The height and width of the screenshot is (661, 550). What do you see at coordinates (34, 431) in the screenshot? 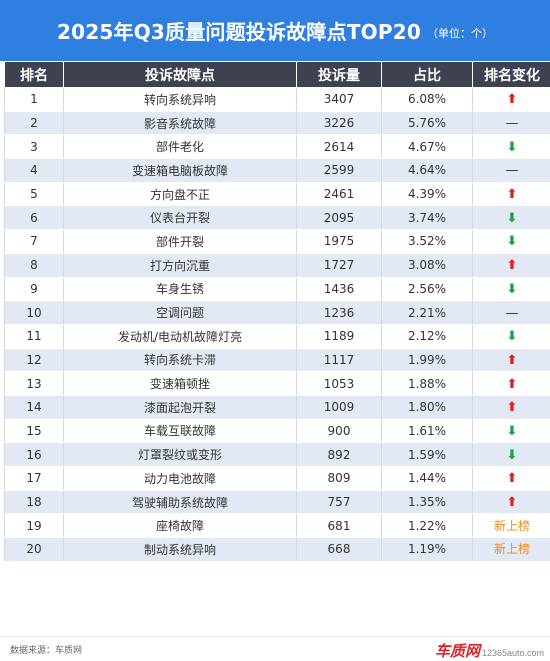
I see `rank-cell: 15` at bounding box center [34, 431].